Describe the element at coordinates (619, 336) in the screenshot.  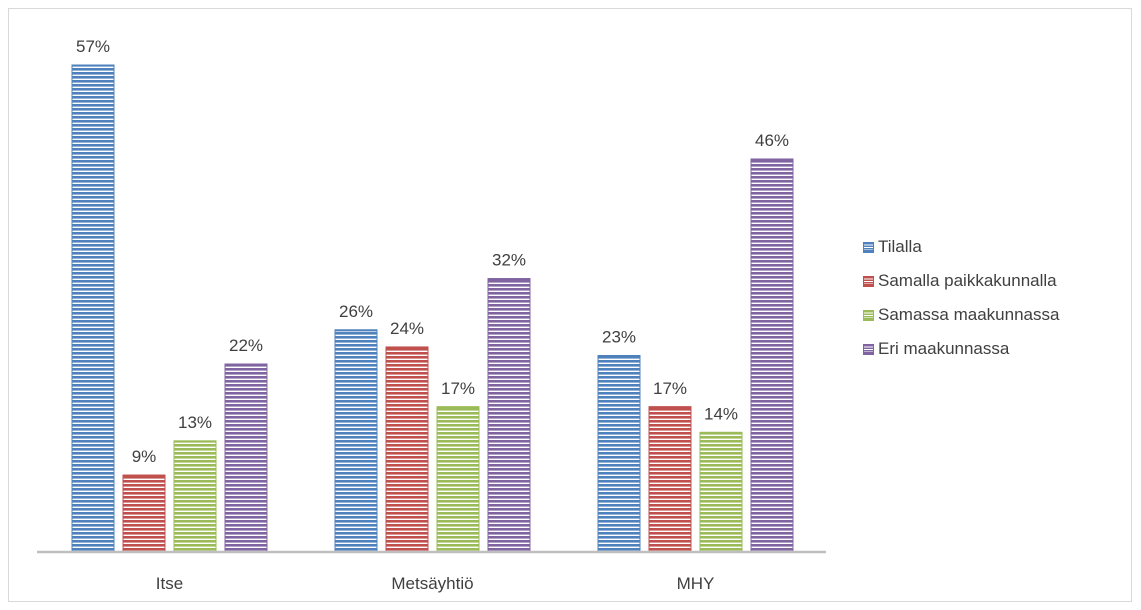
I see `value-label: 23%` at that location.